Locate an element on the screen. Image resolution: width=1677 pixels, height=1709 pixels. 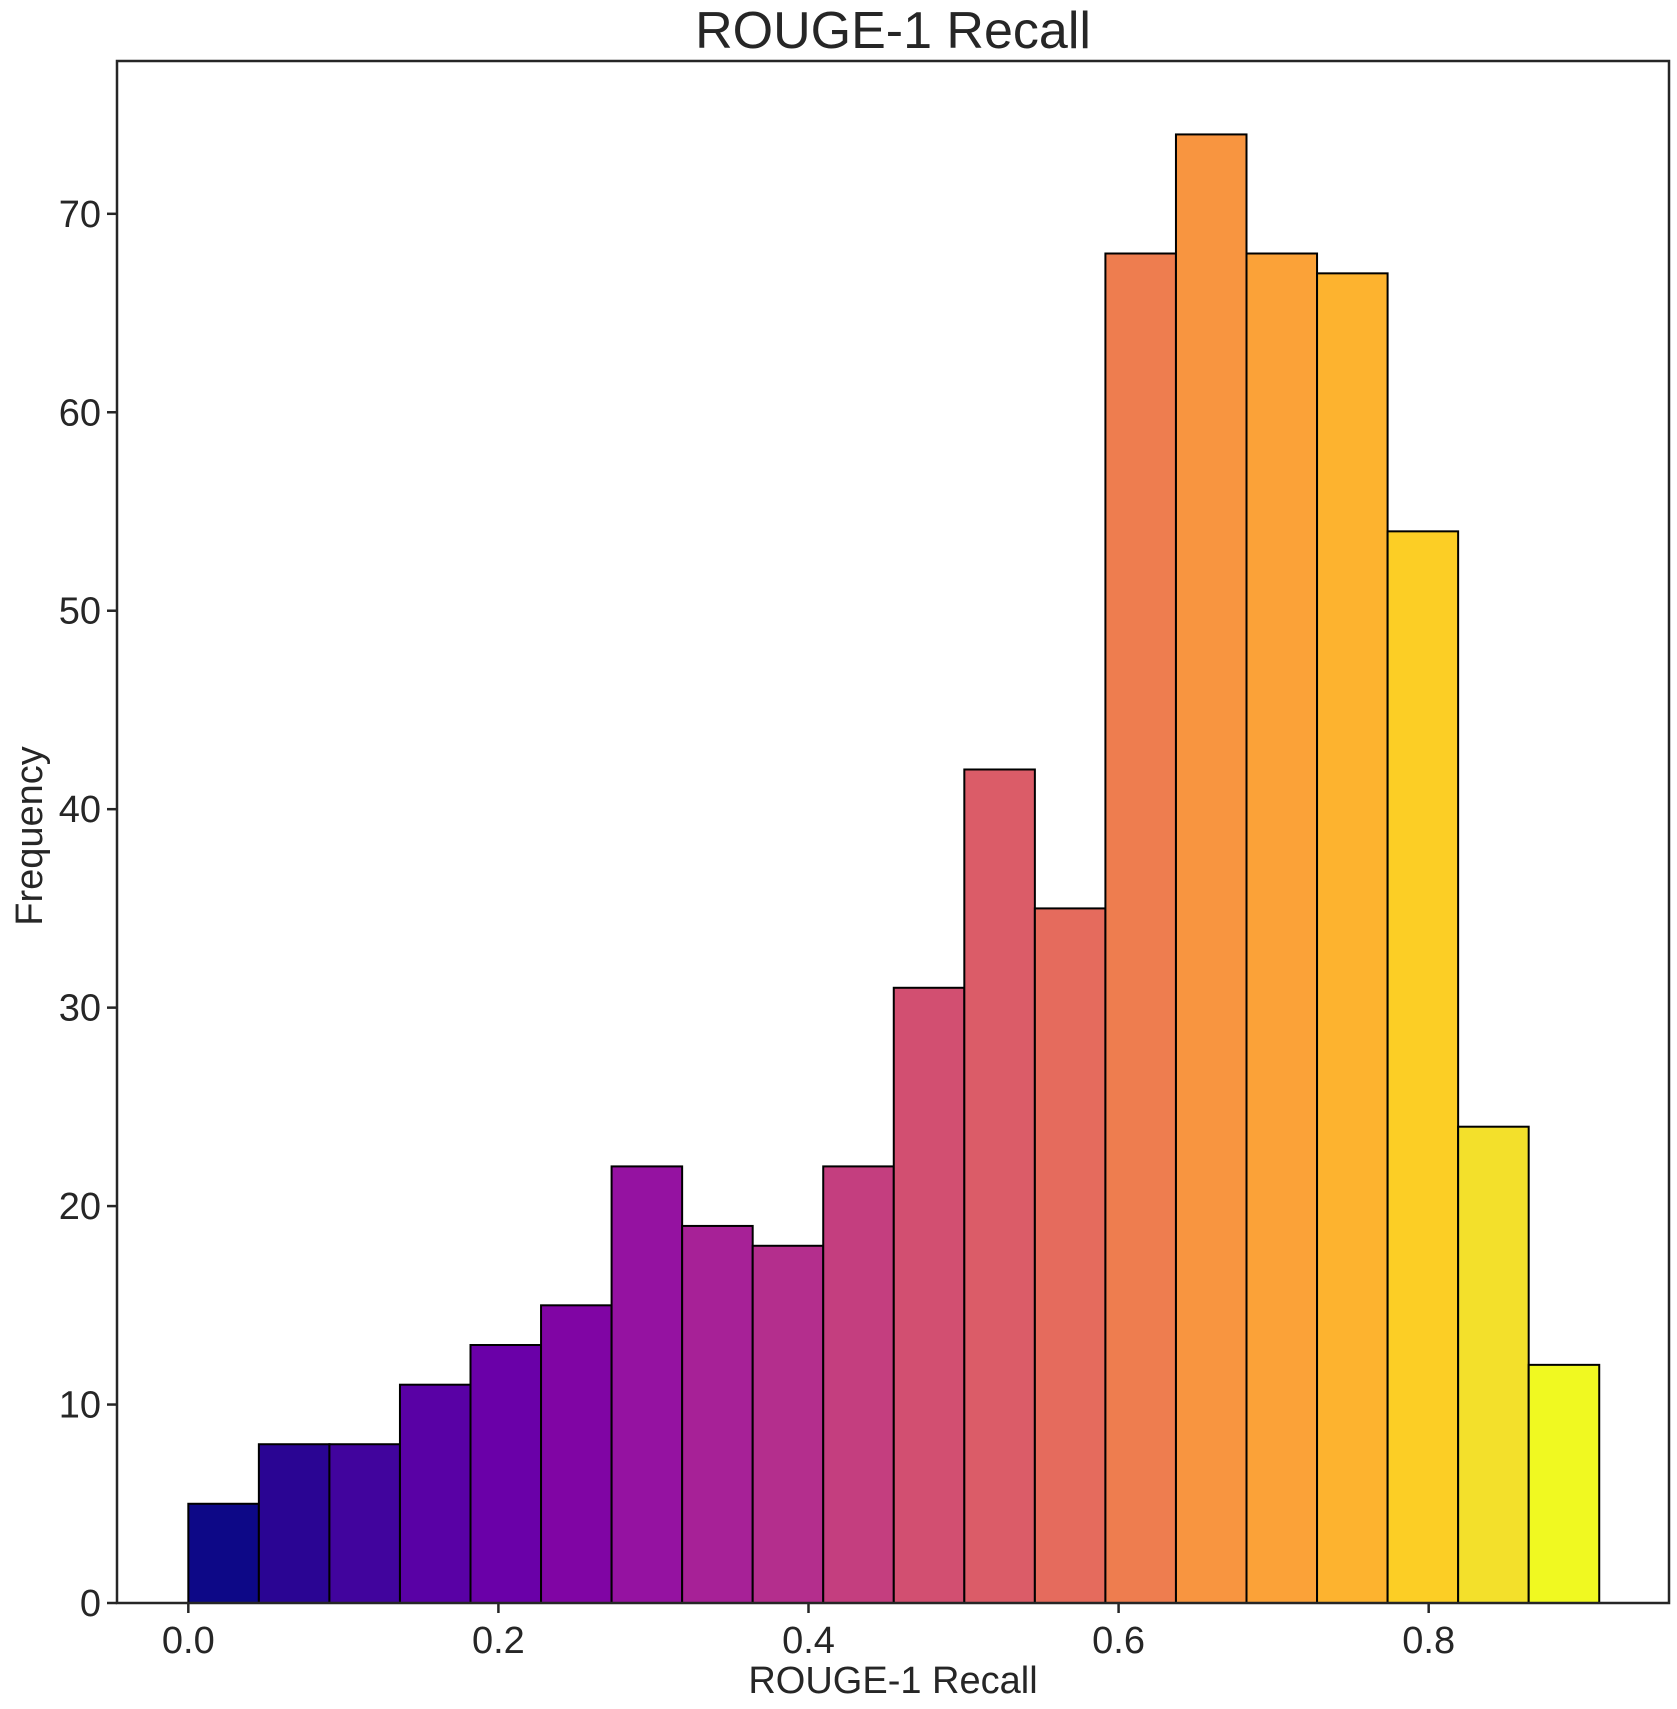
x-axis-ticks: 0.0 0.2 0.4 0.6 0.8 is located at coordinates (808, 1632).